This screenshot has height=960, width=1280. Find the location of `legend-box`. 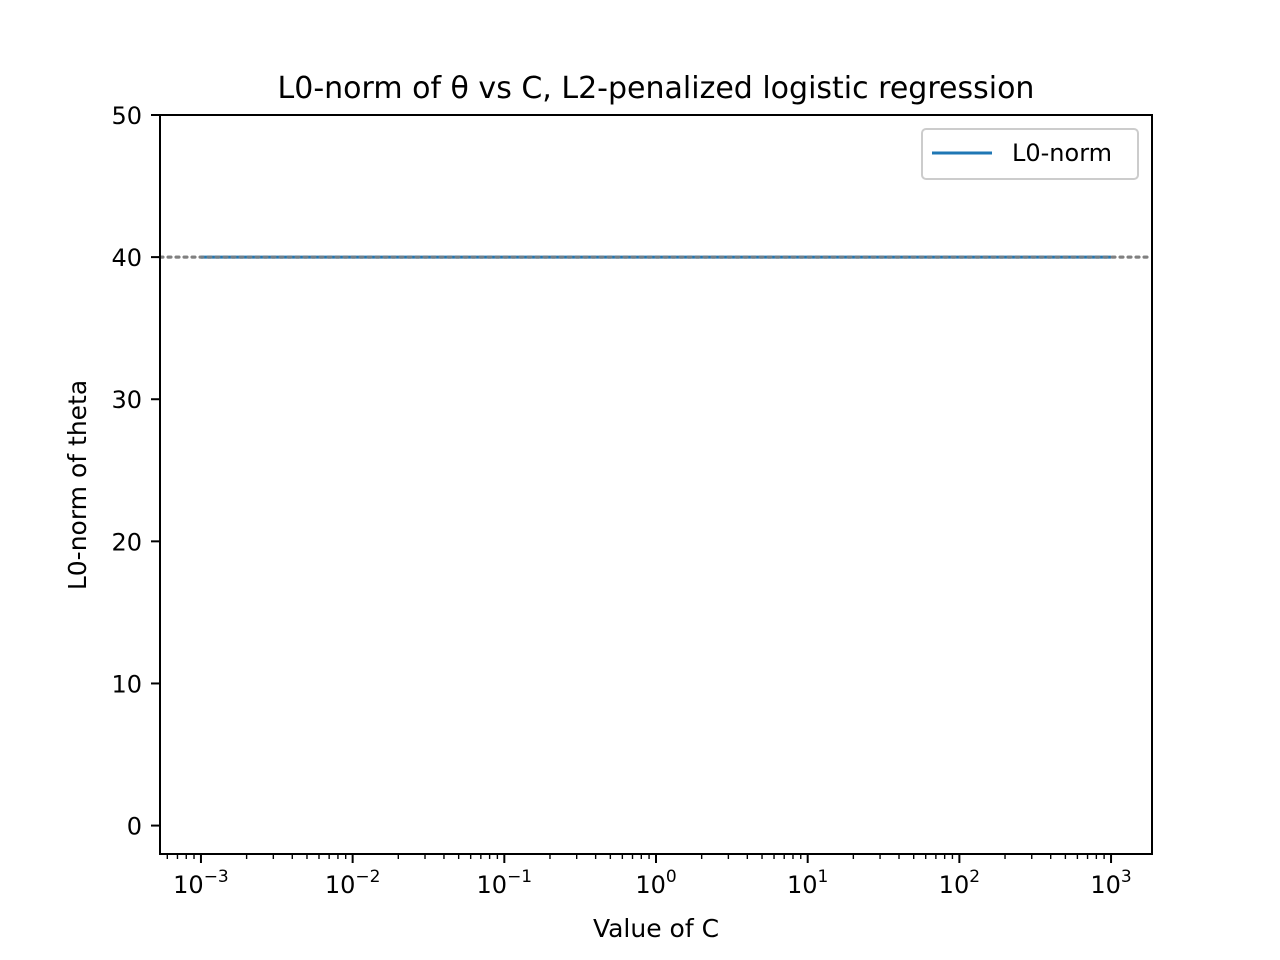

legend-box is located at coordinates (1030, 154).